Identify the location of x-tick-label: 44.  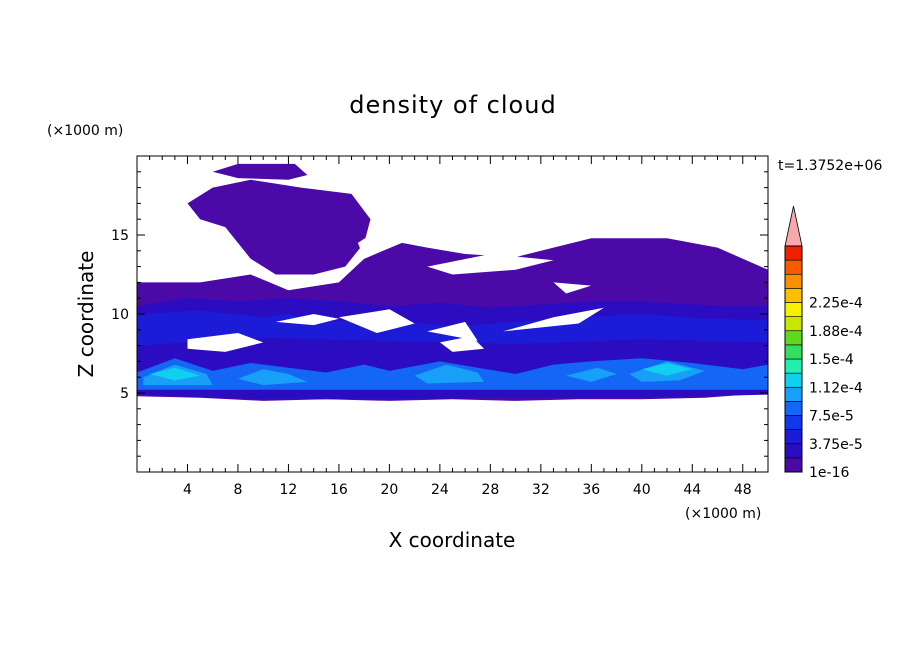
(692, 490).